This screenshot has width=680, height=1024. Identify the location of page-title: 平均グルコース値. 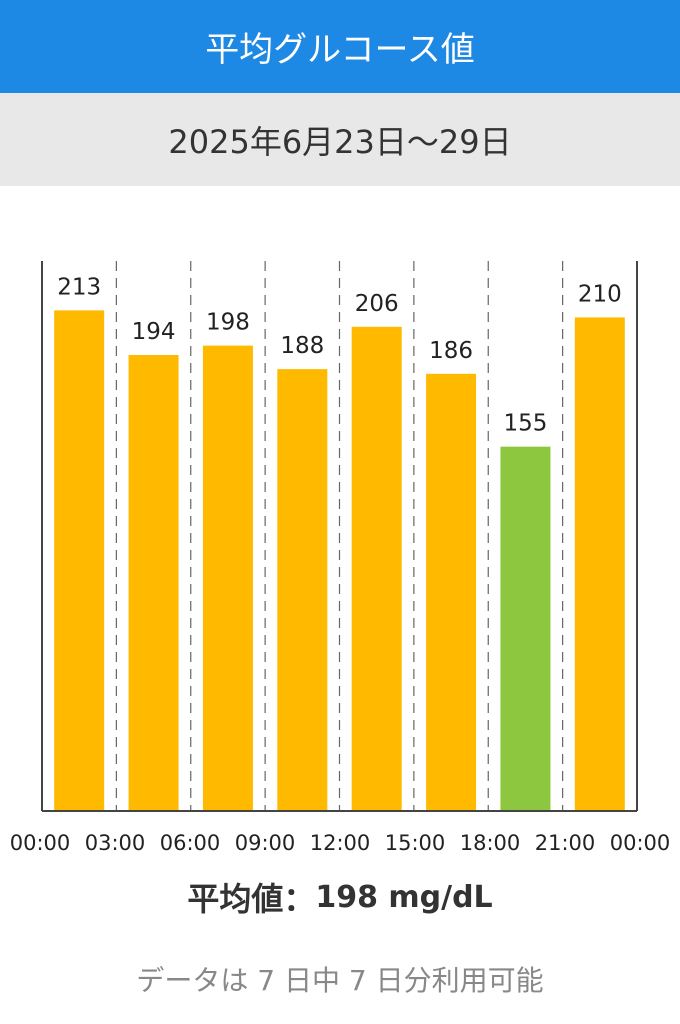
(340, 50).